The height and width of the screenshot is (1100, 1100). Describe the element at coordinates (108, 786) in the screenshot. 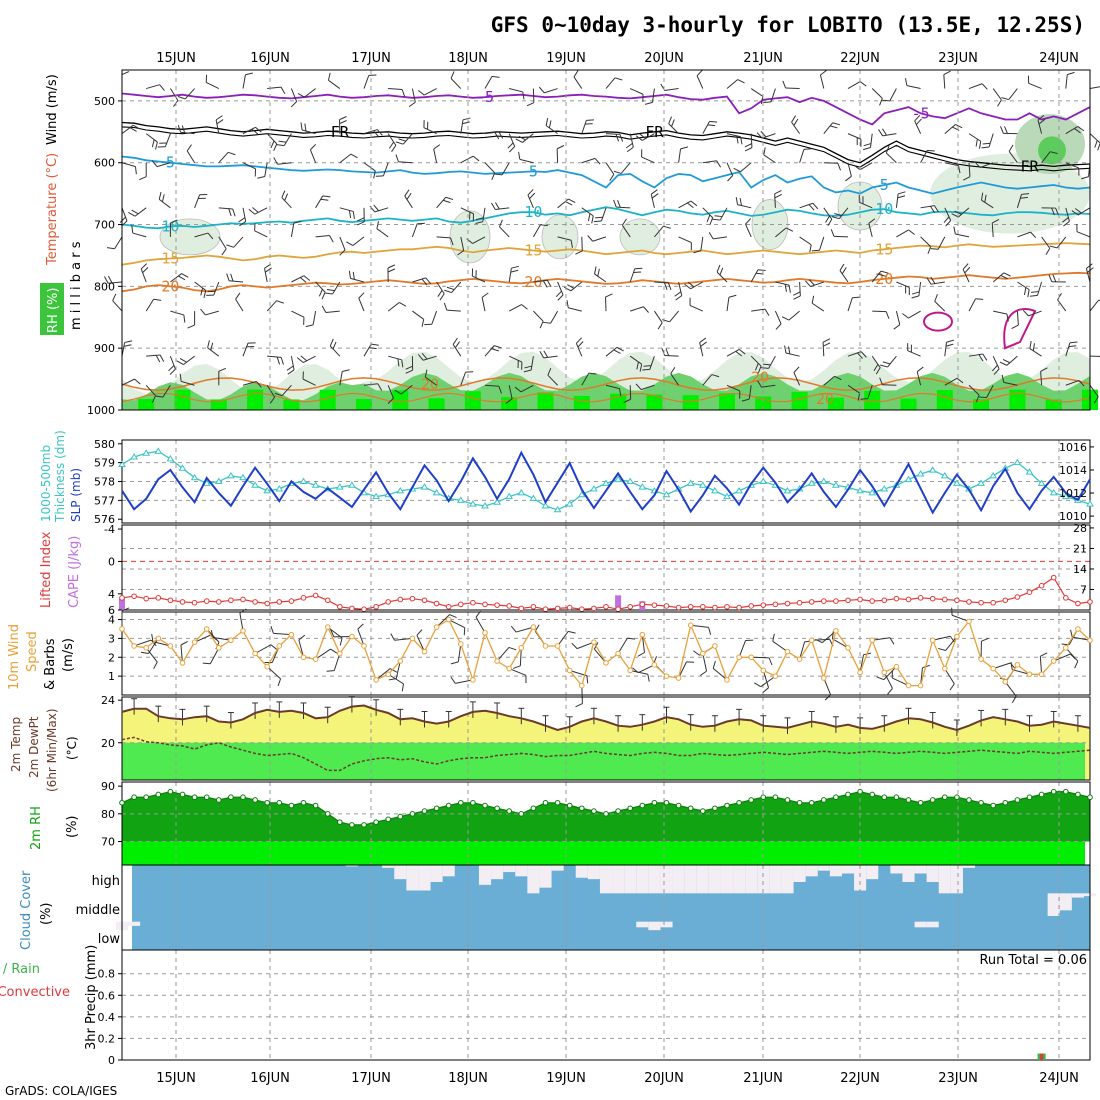

I see `rh-tick-label: 90` at that location.